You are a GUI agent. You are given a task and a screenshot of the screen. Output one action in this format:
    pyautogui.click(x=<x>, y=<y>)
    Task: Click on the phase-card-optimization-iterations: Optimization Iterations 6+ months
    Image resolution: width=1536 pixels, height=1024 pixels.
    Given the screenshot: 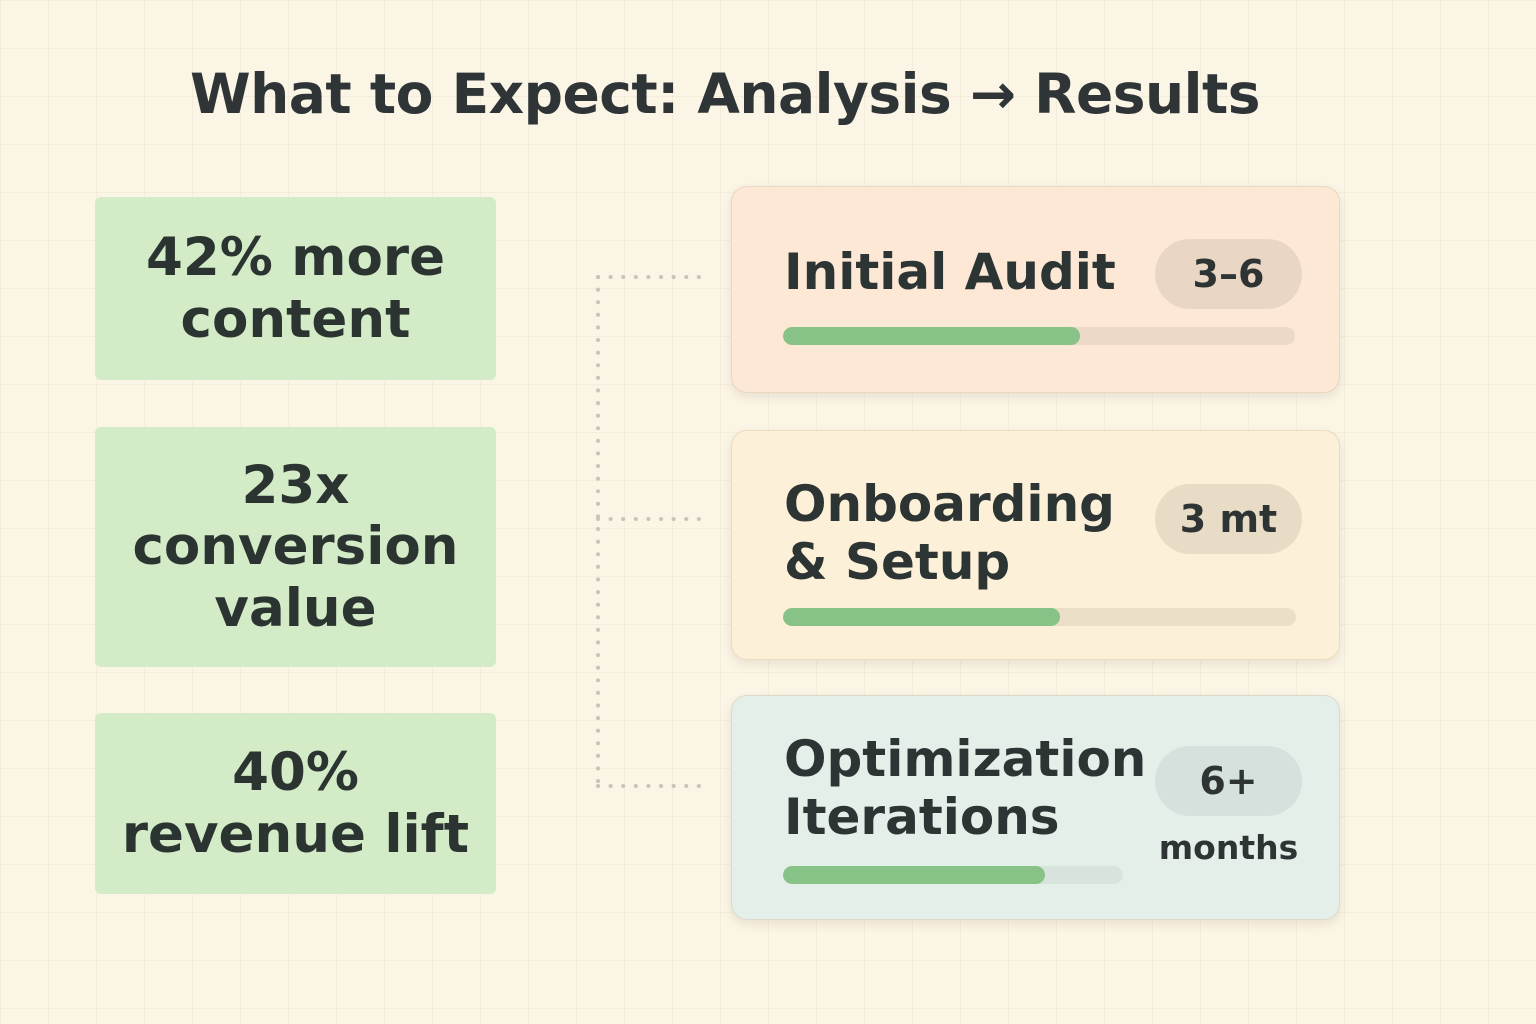 What is the action you would take?
    pyautogui.click(x=1035, y=807)
    